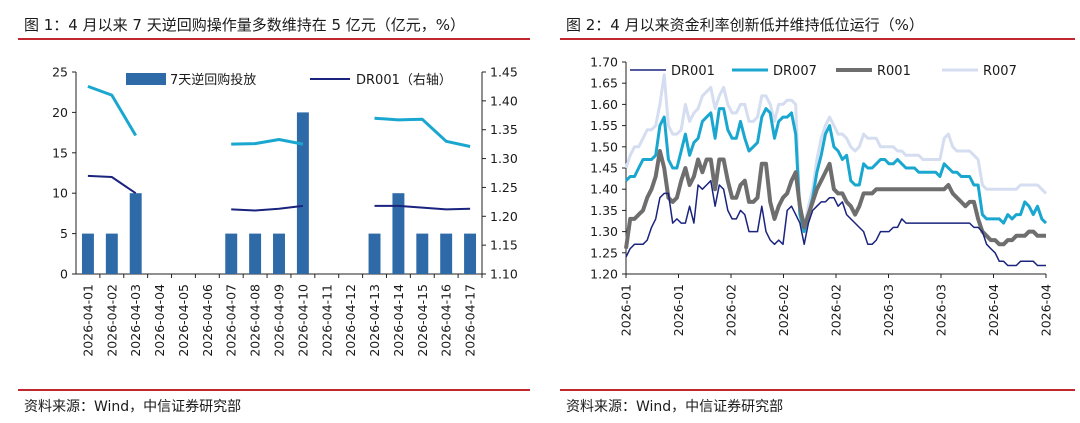 The width and height of the screenshot is (1080, 423). What do you see at coordinates (279, 116) in the screenshot?
I see `chart1-dr007-line` at bounding box center [279, 116].